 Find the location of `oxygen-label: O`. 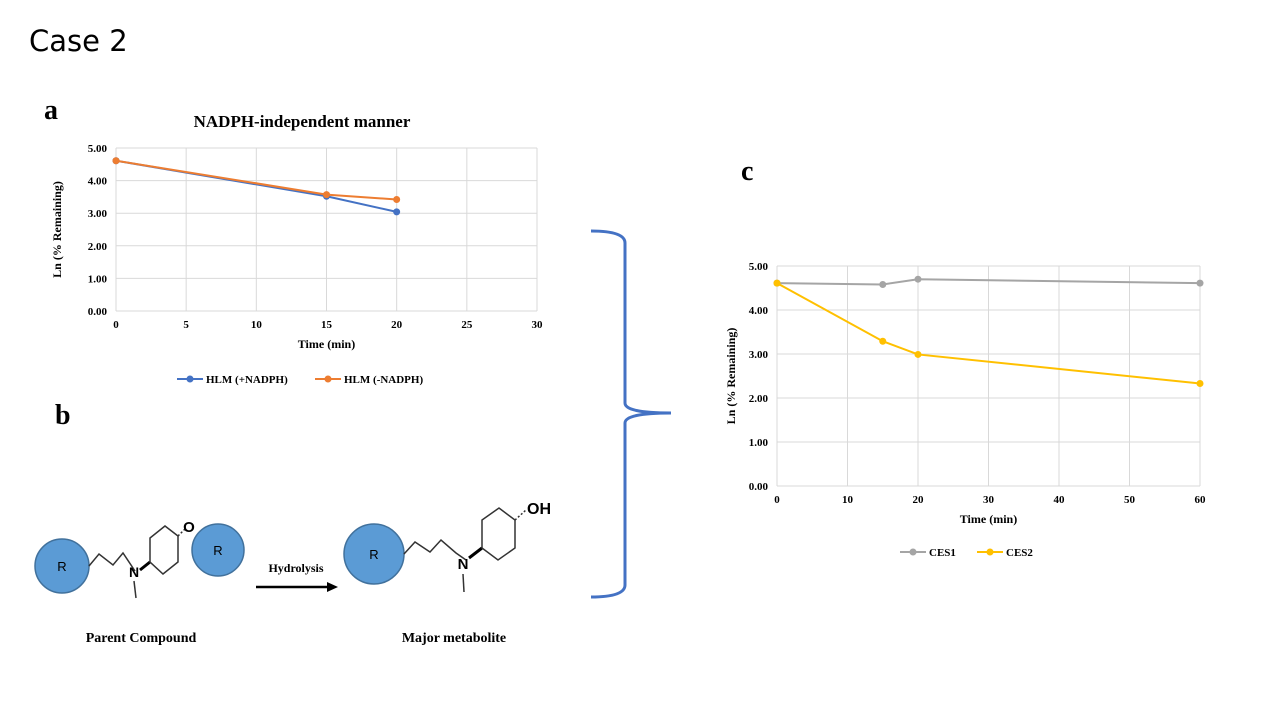

oxygen-label: O is located at coordinates (189, 527).